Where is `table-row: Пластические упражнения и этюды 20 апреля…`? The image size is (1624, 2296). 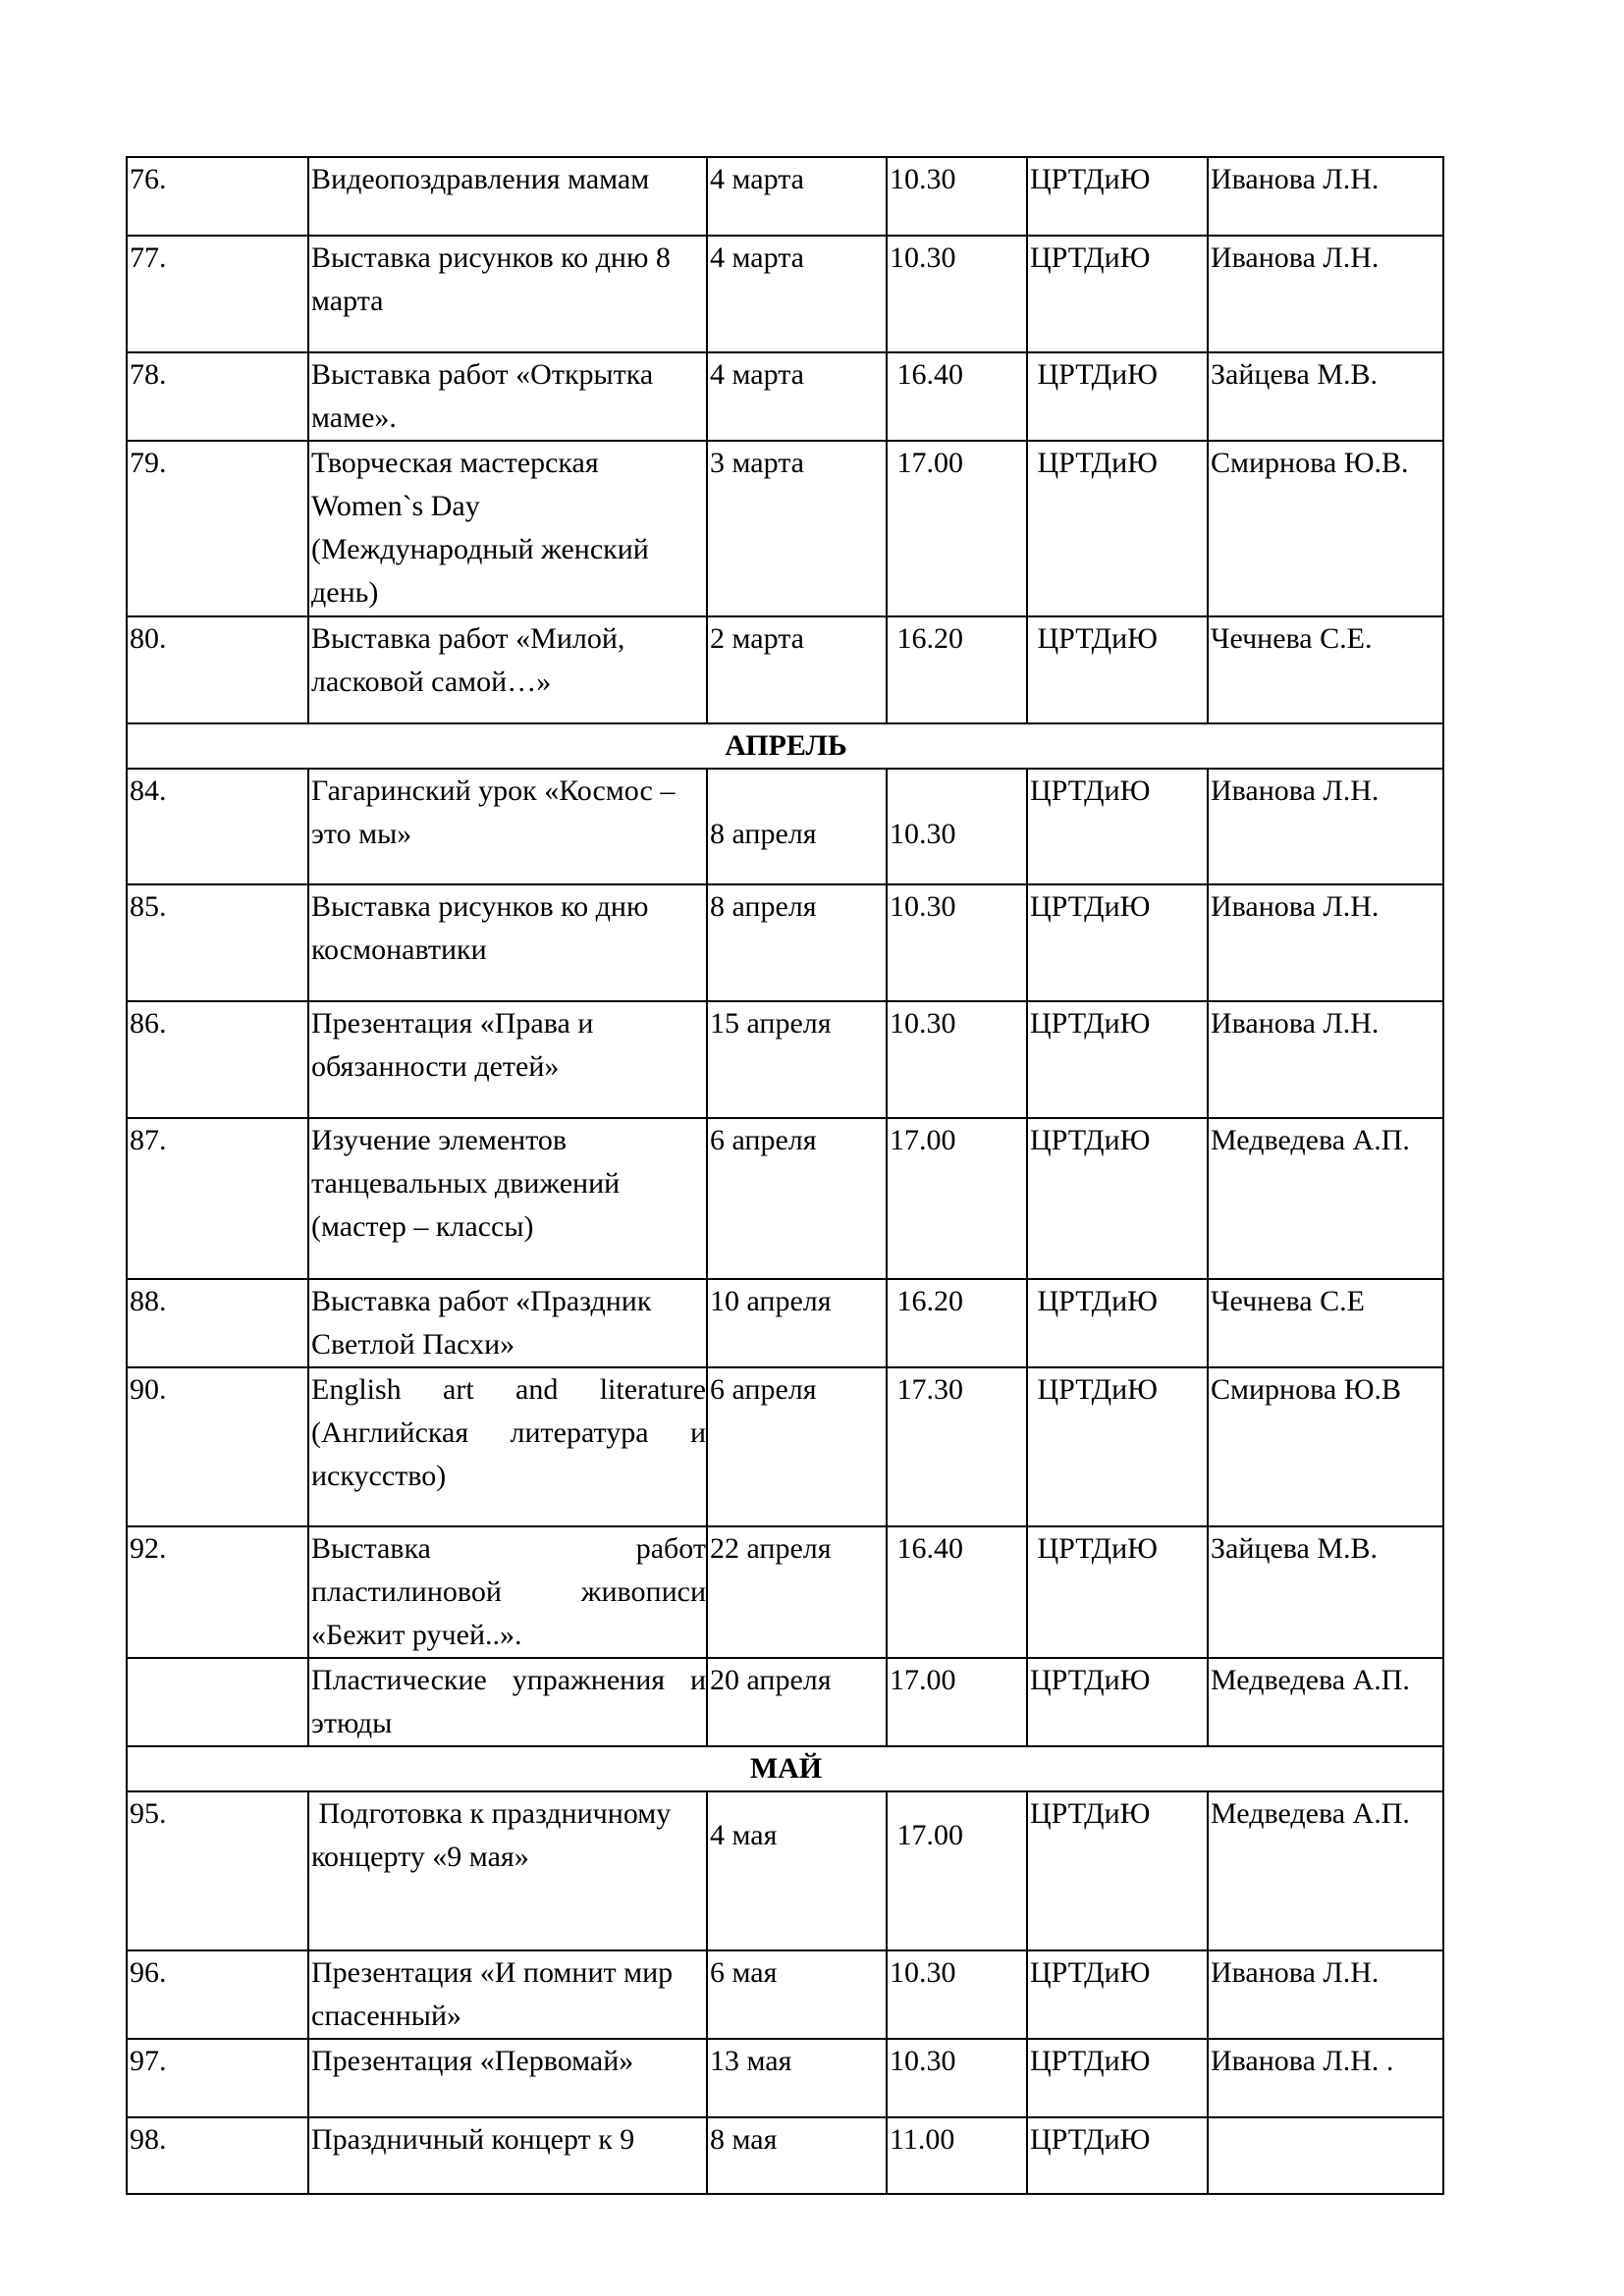
table-row: Пластические упражнения и этюды 20 апреля… is located at coordinates (785, 1702).